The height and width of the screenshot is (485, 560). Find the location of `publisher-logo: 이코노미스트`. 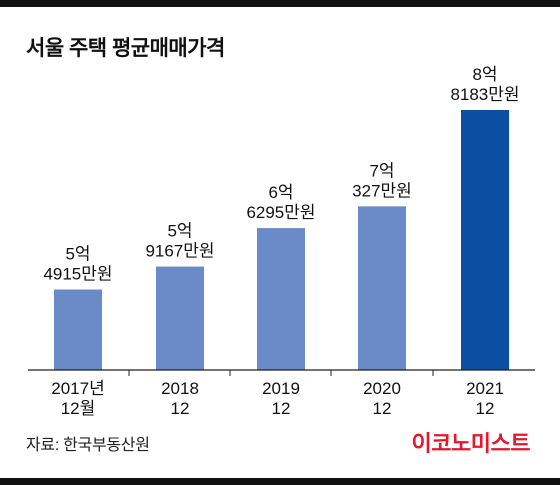

publisher-logo: 이코노미스트 is located at coordinates (471, 443).